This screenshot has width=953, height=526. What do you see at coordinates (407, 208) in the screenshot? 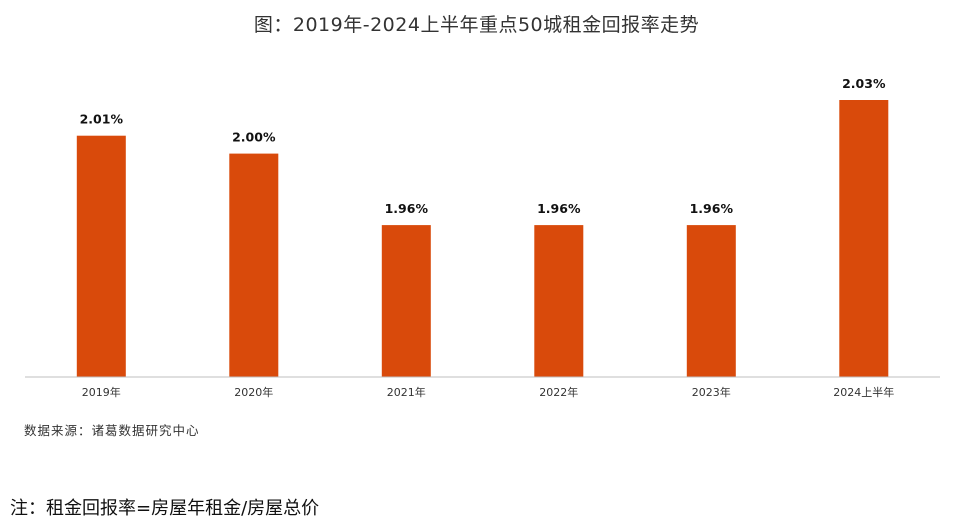
I see `data-label-2: 1.96%` at bounding box center [407, 208].